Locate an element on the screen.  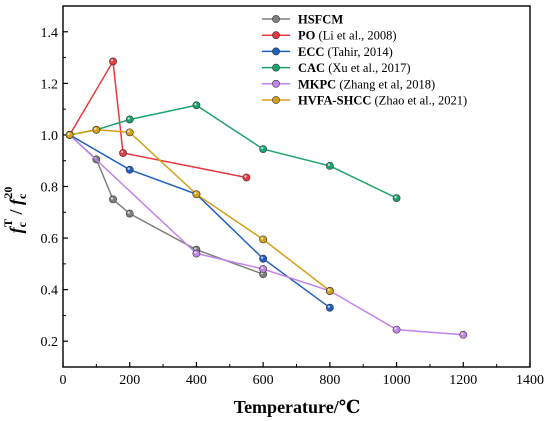
y-axis-title-sub2: c is located at coordinates (22, 196).